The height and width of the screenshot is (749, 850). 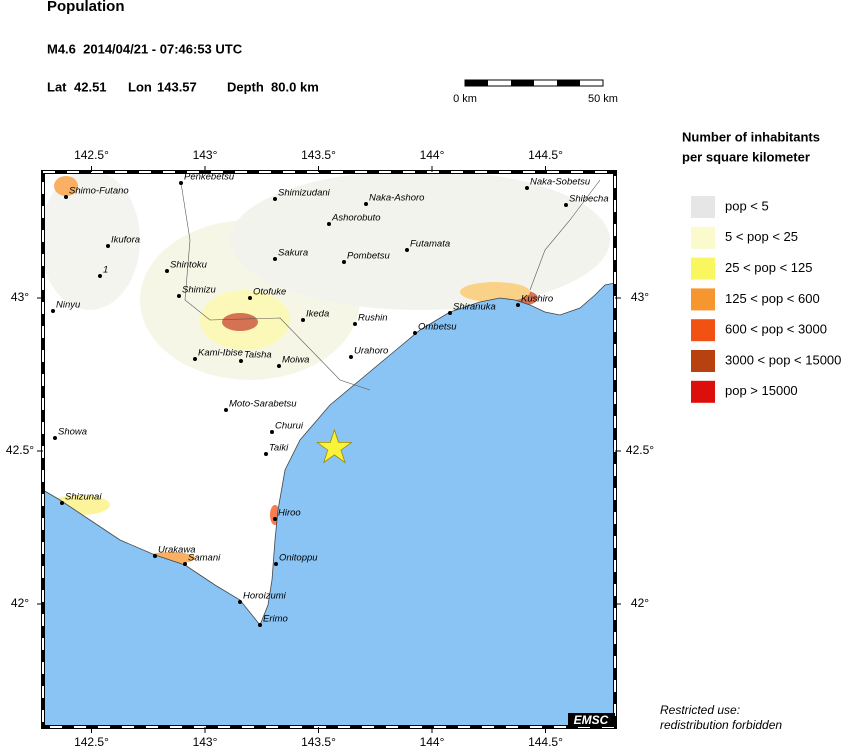 I want to click on city-label: Hiroo, so click(x=289, y=513).